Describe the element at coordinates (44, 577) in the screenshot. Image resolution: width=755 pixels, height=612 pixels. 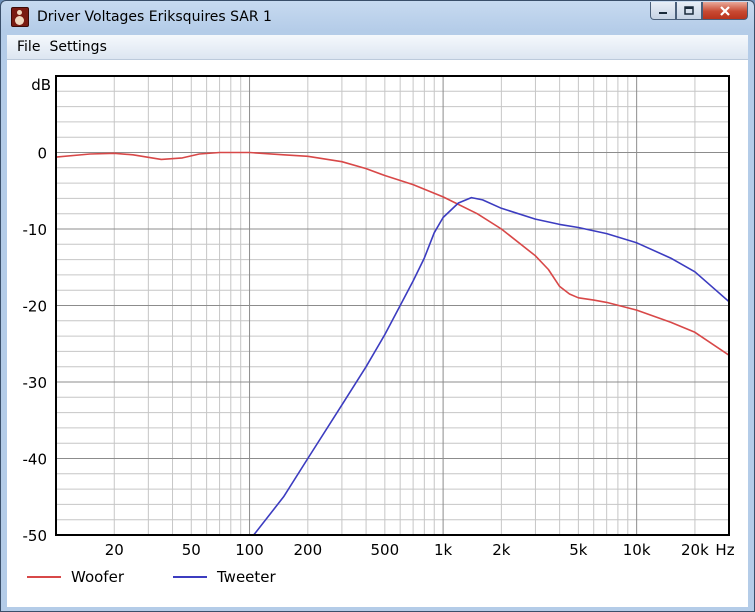
I see `legend-swatch-woofer` at that location.